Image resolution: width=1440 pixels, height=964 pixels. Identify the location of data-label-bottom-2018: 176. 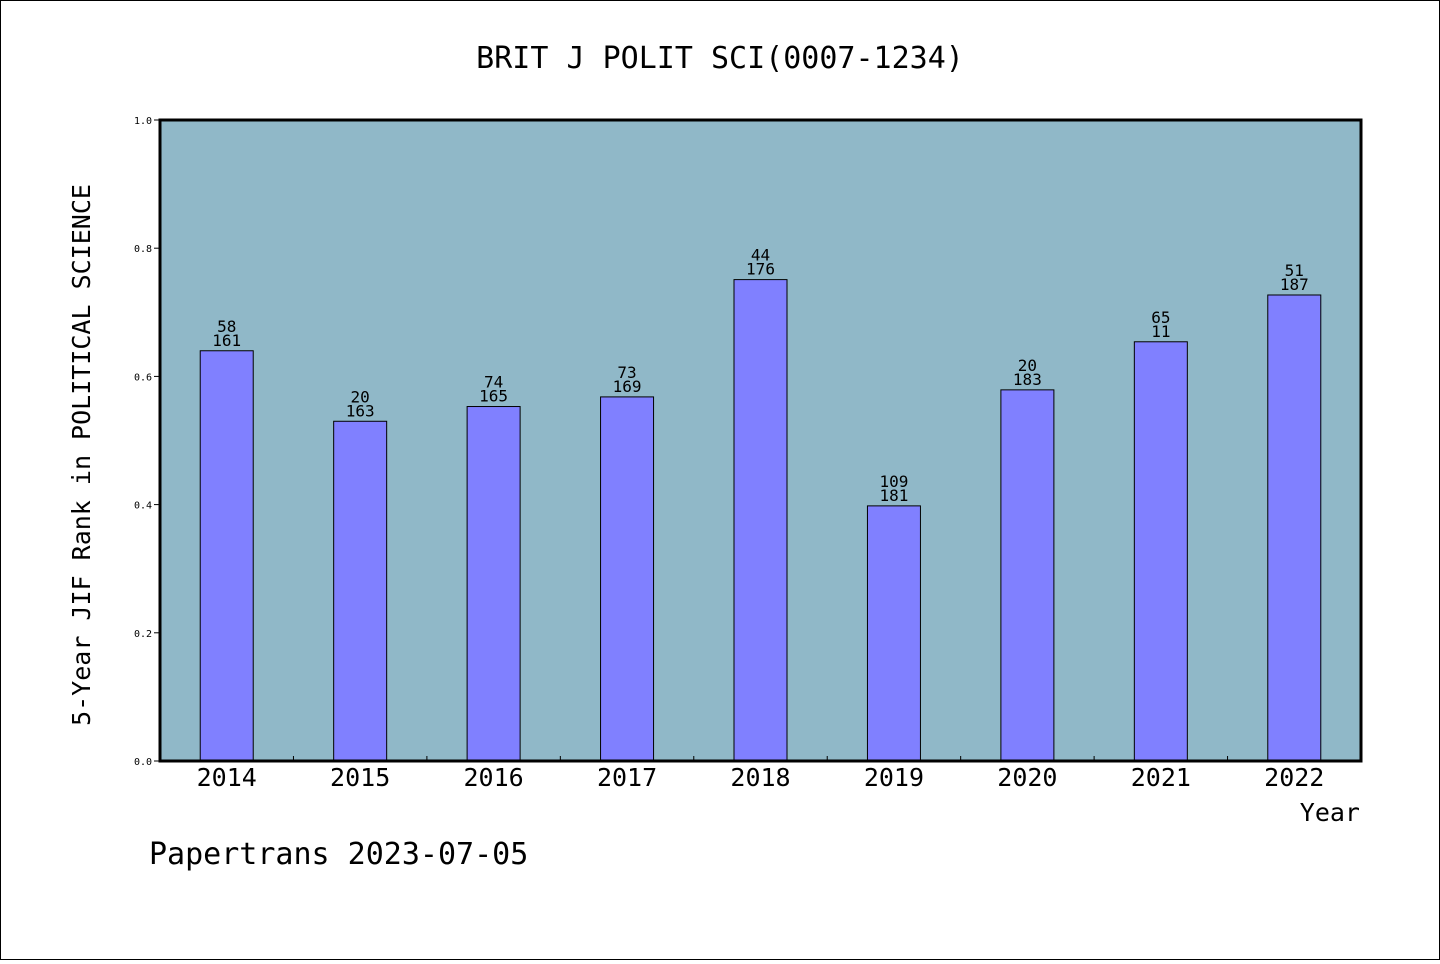
(760, 269).